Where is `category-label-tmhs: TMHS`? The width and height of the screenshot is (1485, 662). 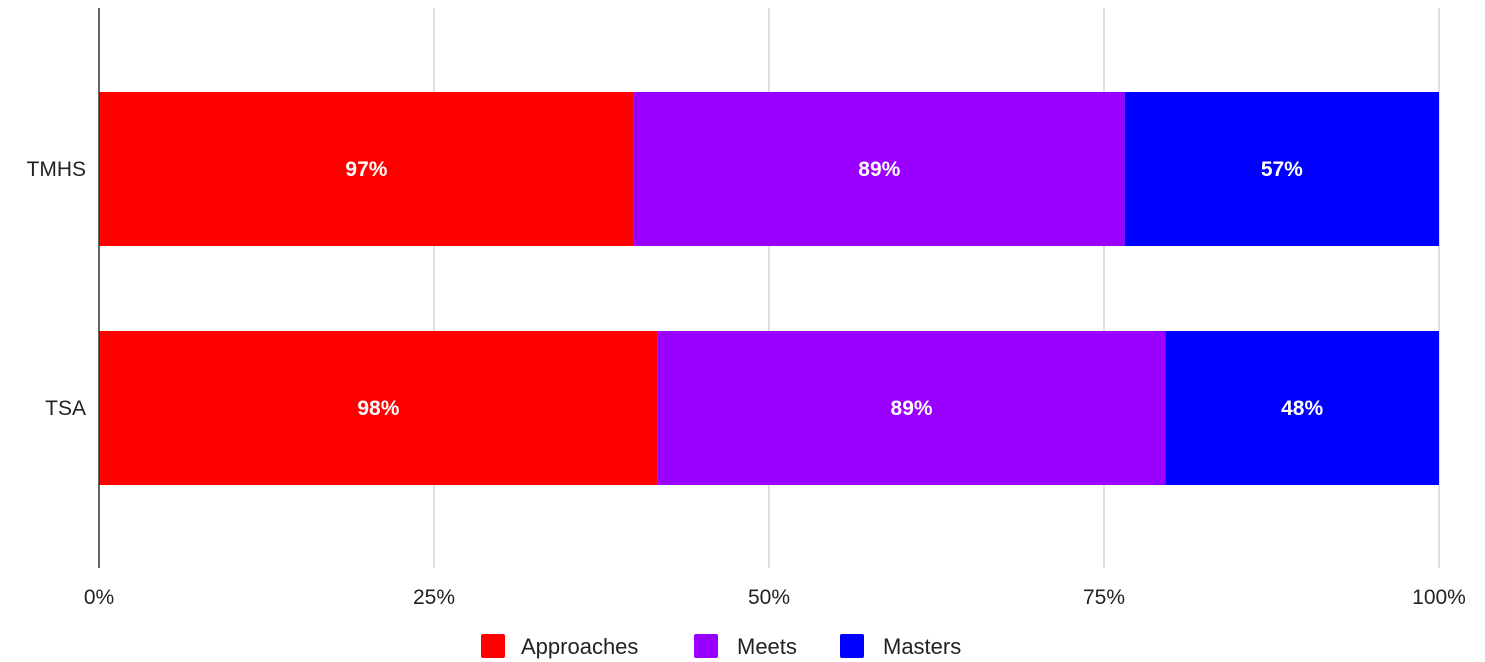
category-label-tmhs: TMHS is located at coordinates (57, 169).